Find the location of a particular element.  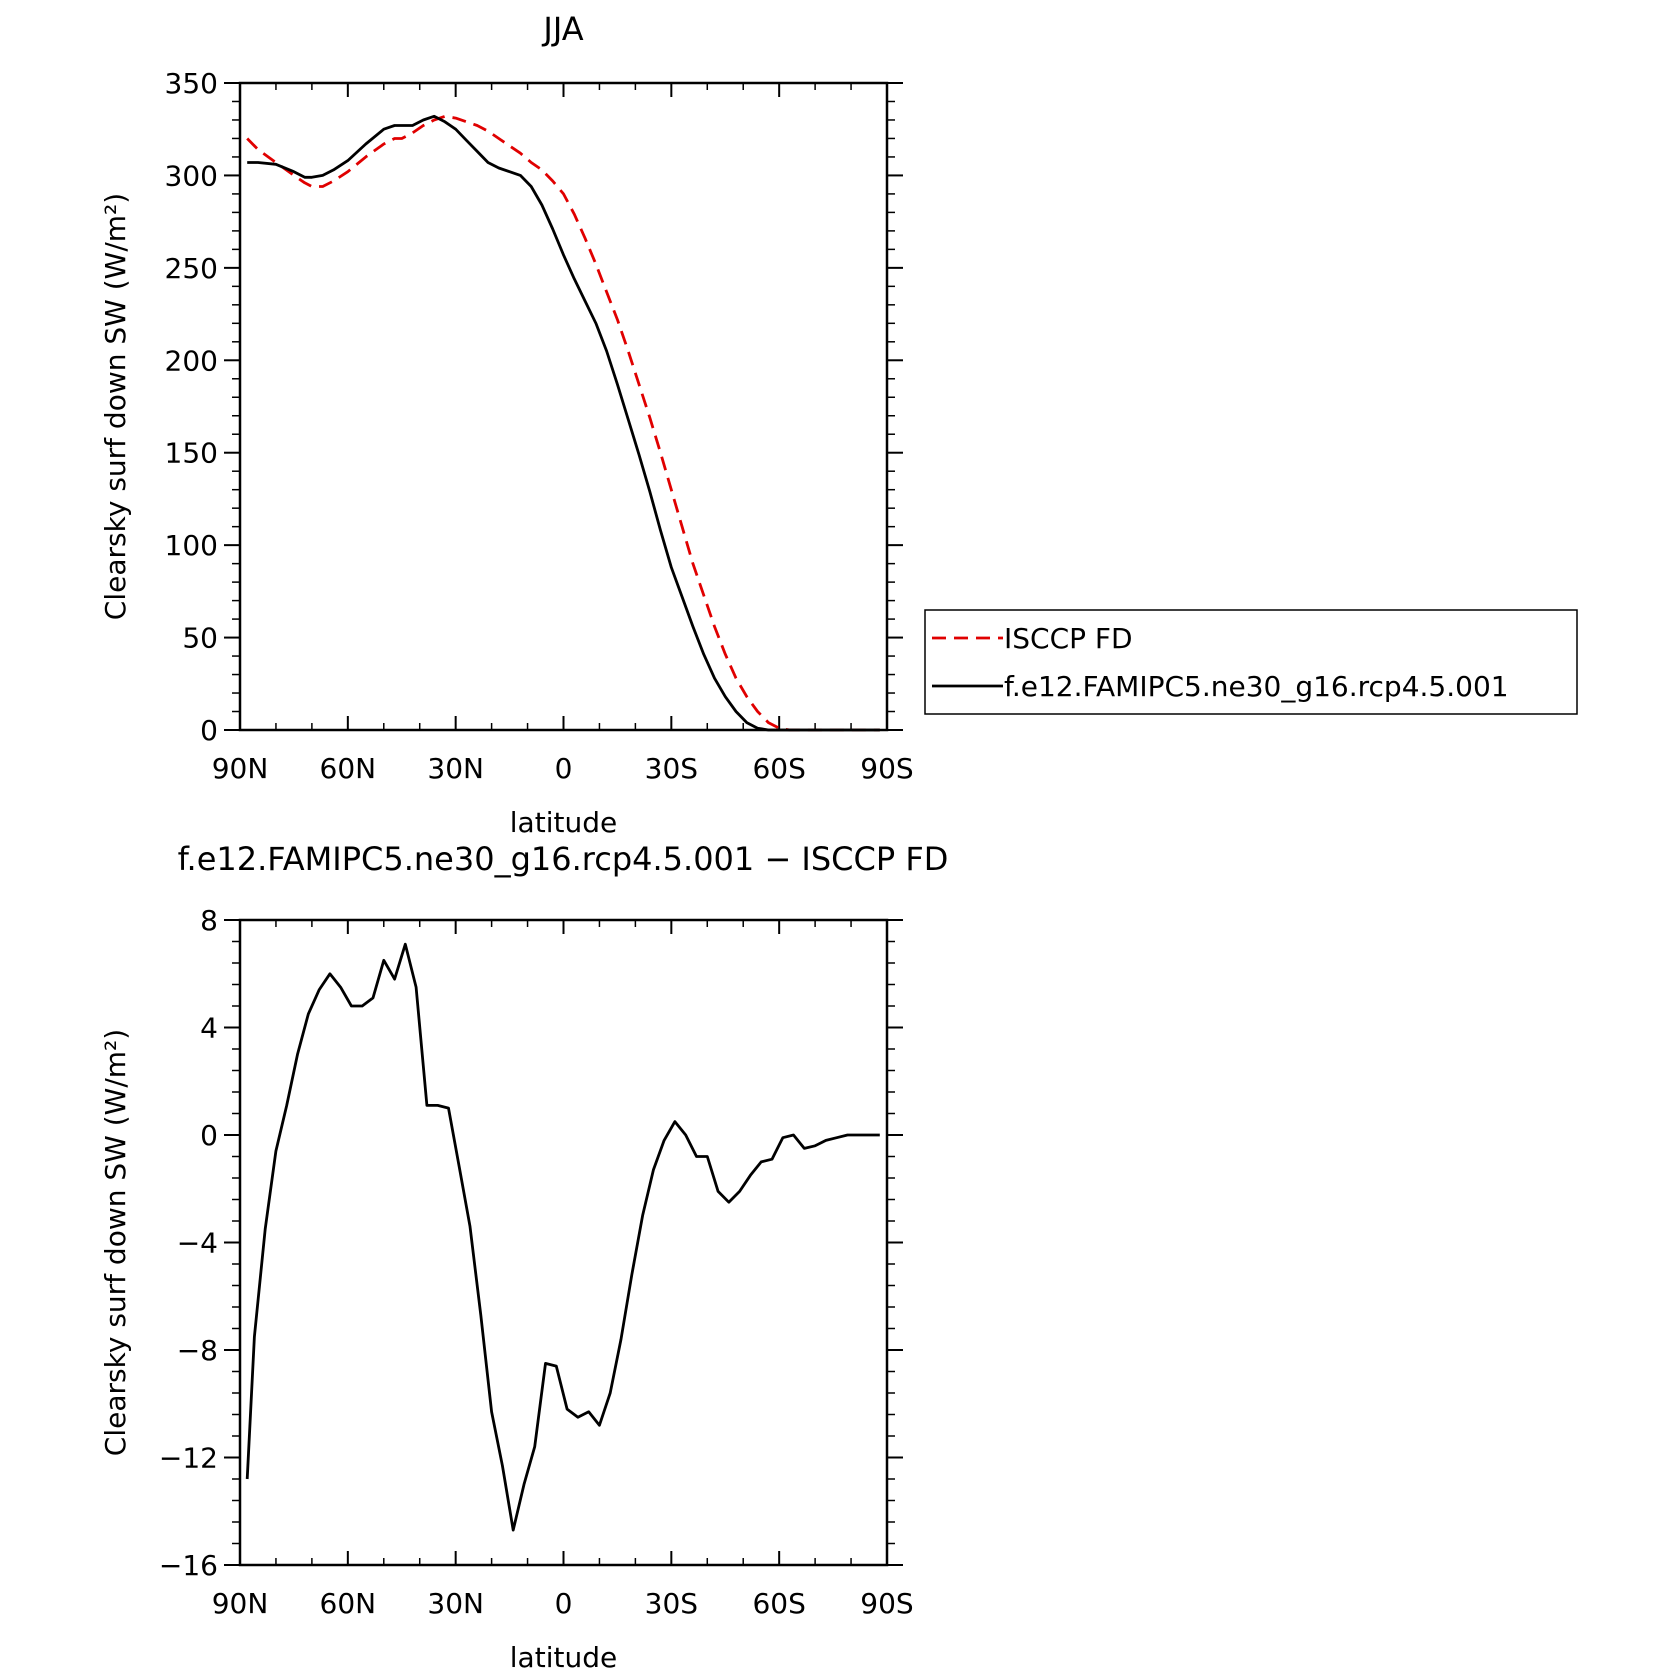

top-x-axis-label: latitude is located at coordinates (563, 822).